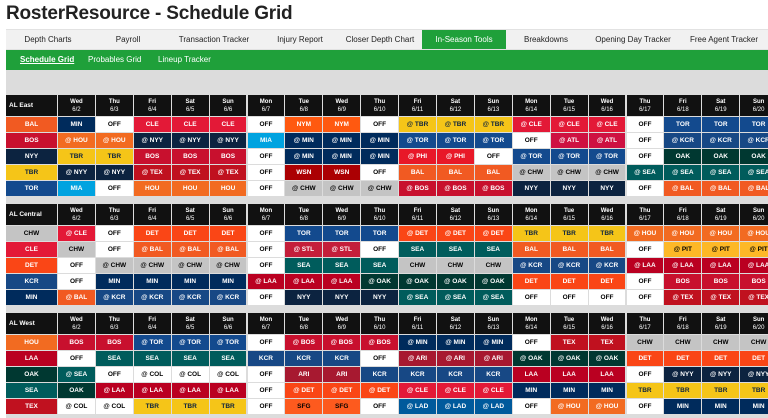 This screenshot has height=418, width=768. I want to click on team-label: KCR, so click(31, 281).